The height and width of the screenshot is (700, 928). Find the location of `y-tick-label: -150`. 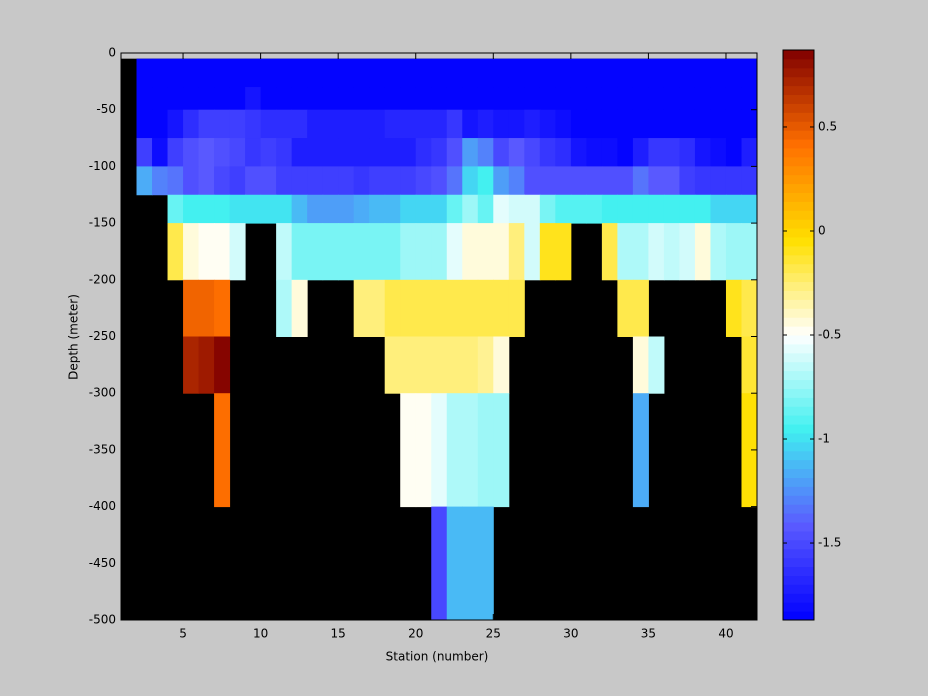

y-tick-label: -150 is located at coordinates (102, 223).